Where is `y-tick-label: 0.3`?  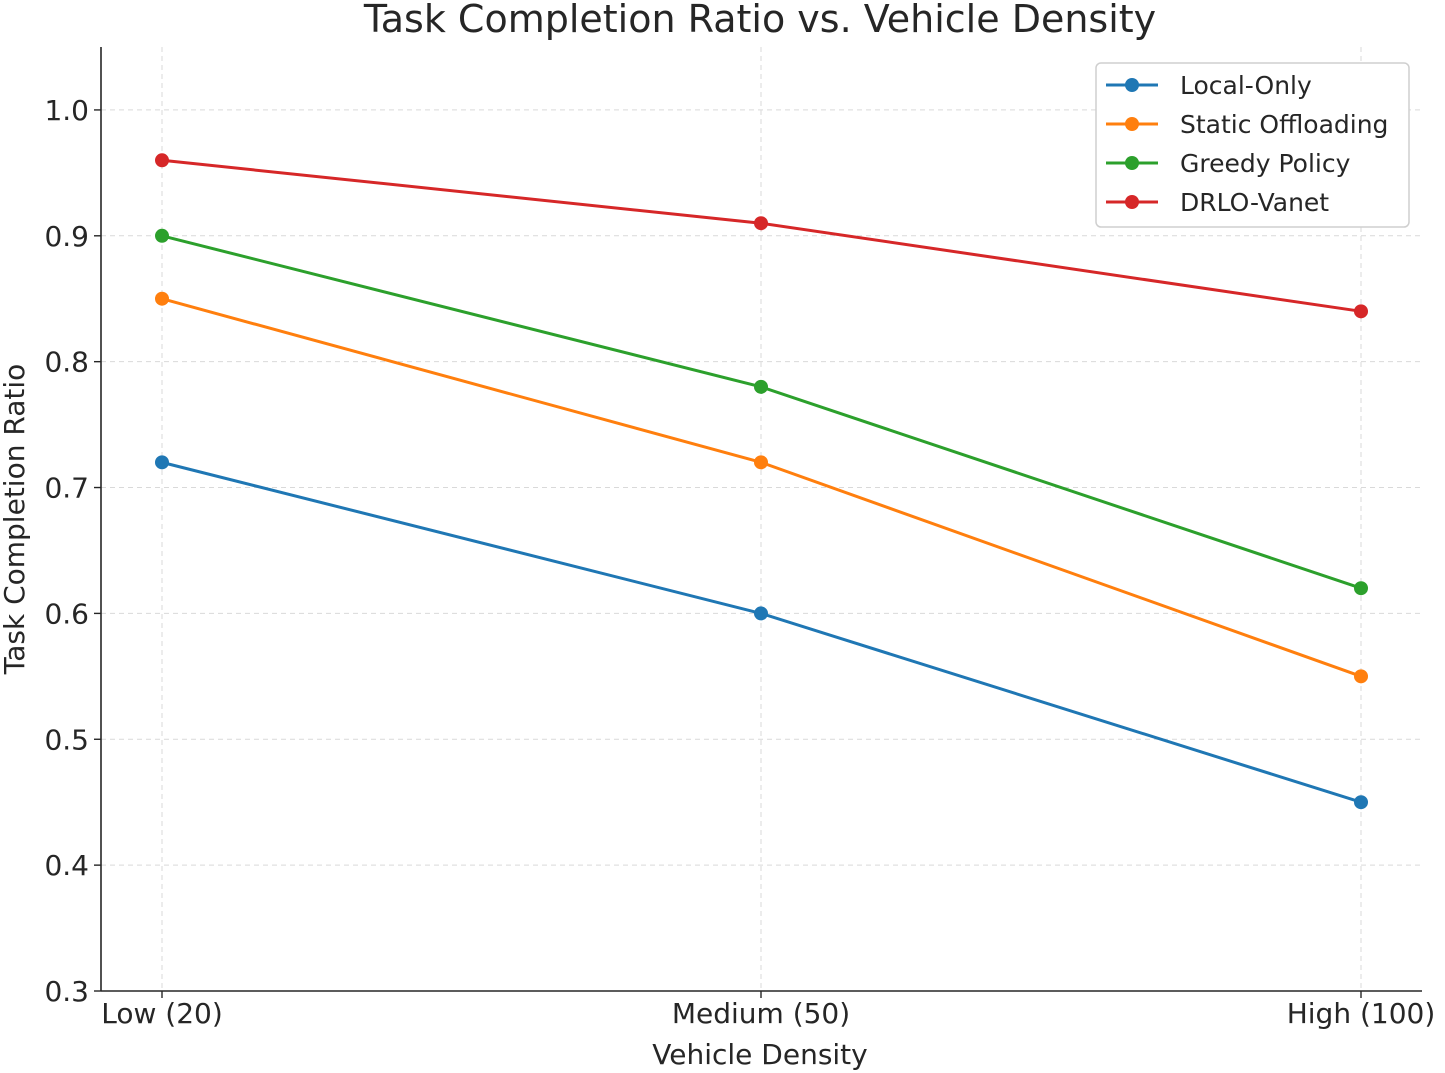 y-tick-label: 0.3 is located at coordinates (66, 991).